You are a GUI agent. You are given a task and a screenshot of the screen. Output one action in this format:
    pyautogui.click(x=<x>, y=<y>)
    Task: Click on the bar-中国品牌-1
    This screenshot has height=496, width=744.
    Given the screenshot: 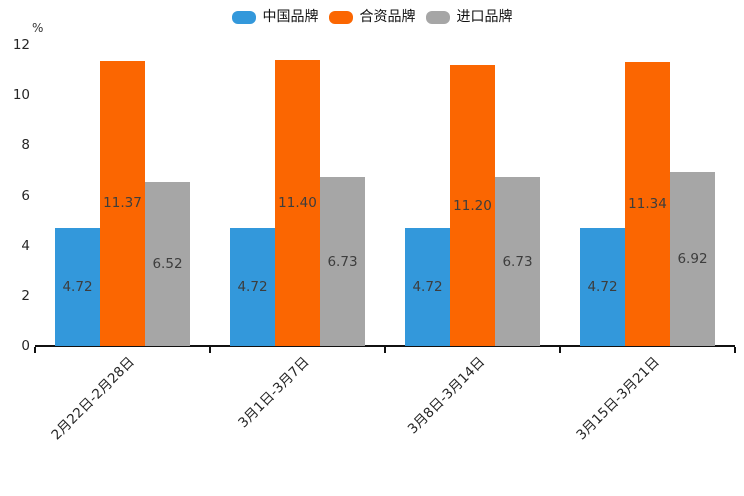 What is the action you would take?
    pyautogui.click(x=77, y=286)
    